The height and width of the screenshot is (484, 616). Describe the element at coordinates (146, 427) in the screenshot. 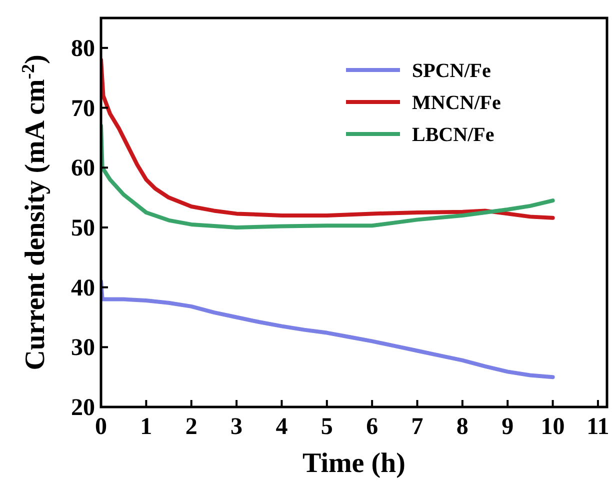

I see `x-tick-label: 1` at that location.